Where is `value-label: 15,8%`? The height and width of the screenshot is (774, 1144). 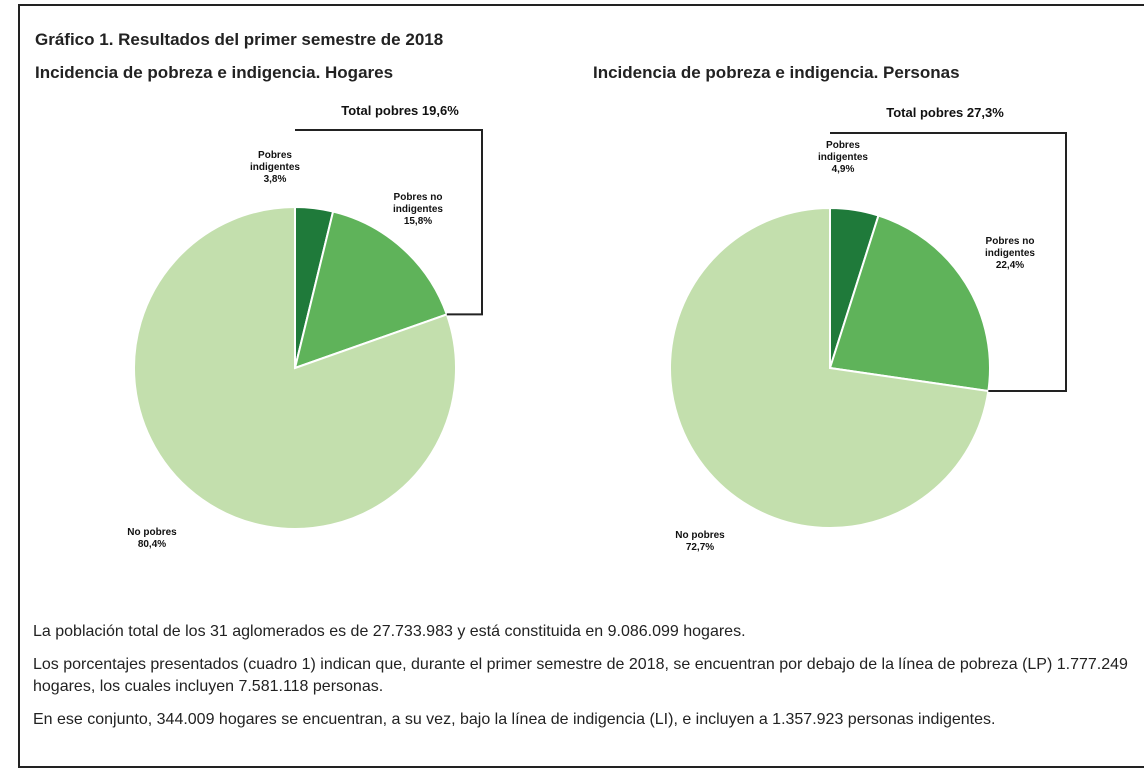
value-label: 15,8% is located at coordinates (418, 221).